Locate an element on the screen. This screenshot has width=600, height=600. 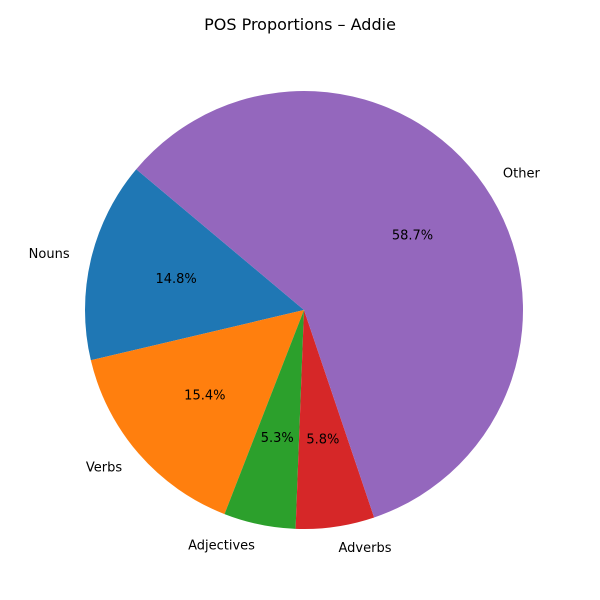
slice-label-other: Other is located at coordinates (522, 174).